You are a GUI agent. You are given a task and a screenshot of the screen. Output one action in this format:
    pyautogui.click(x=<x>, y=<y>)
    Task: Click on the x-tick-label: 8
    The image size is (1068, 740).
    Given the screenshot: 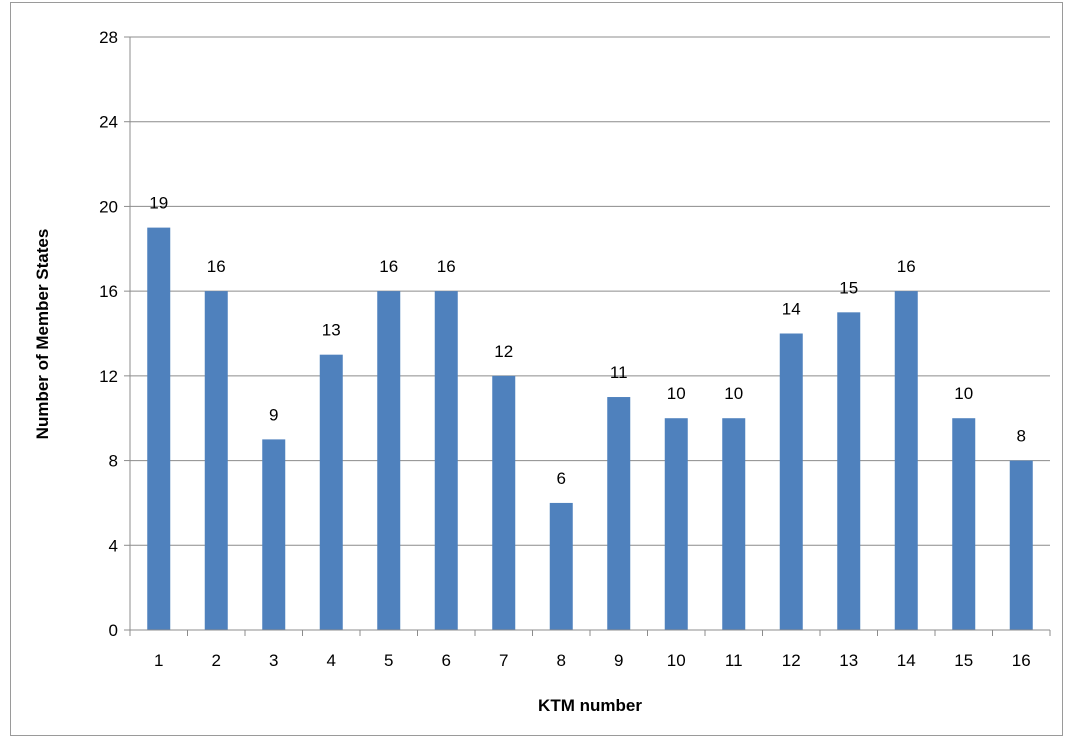 What is the action you would take?
    pyautogui.click(x=561, y=660)
    